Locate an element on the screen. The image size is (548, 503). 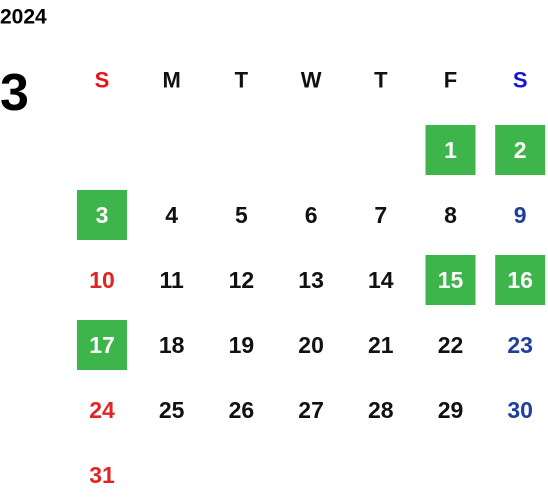
day: 16 is located at coordinates (520, 280).